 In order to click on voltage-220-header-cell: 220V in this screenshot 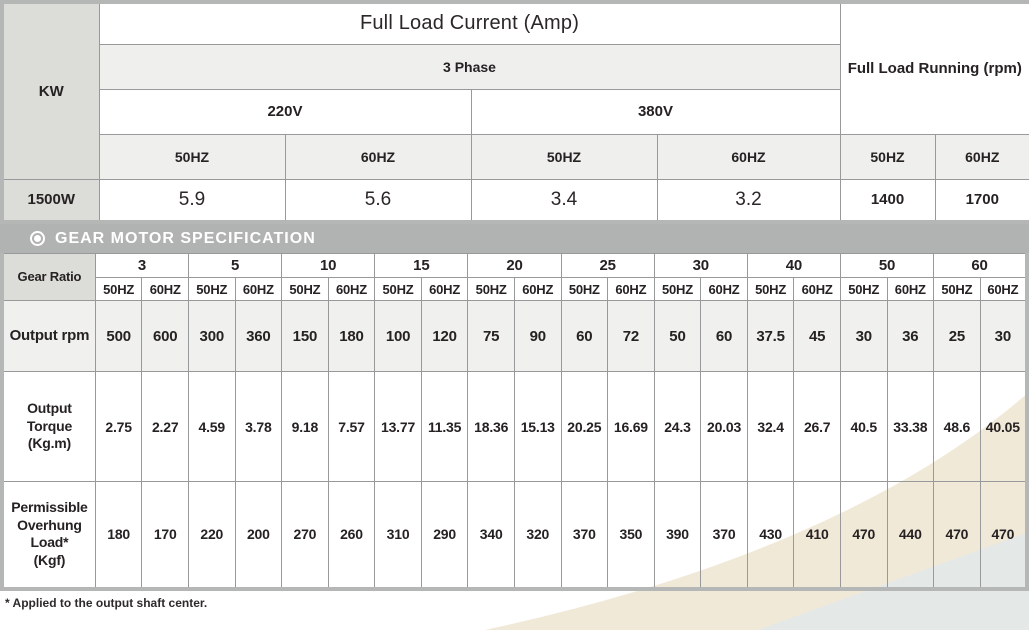, I will do `click(285, 111)`.